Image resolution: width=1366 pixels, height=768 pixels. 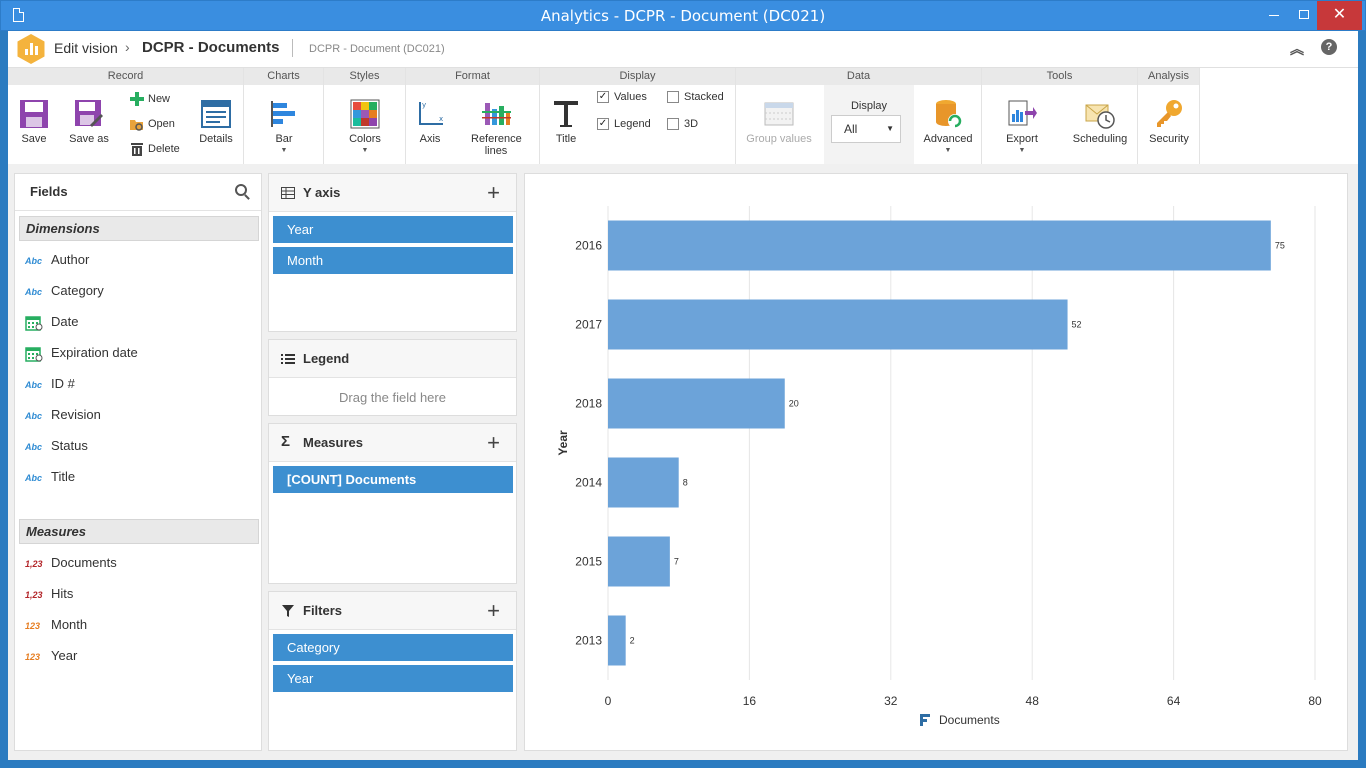 I want to click on reference-lines-button: Reference lines, so click(x=496, y=128).